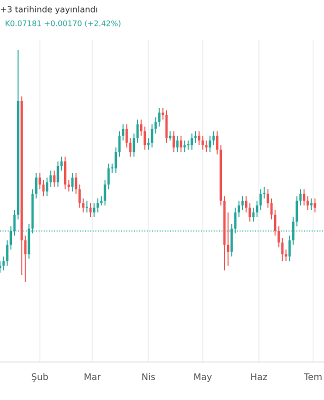 This screenshot has height=400, width=324. What do you see at coordinates (259, 376) in the screenshot?
I see `x-tick-label: Haz` at bounding box center [259, 376].